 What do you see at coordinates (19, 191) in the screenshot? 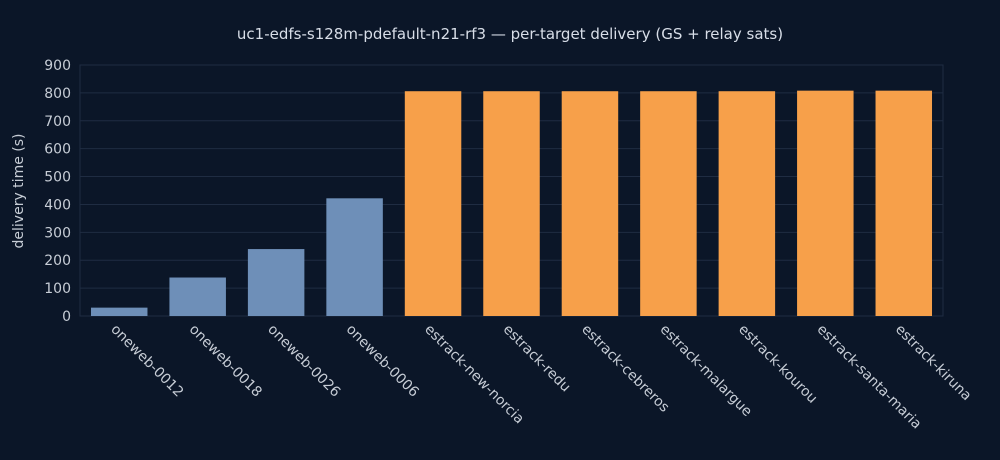
I see `y-axis-label: delivery time (s)` at bounding box center [19, 191].